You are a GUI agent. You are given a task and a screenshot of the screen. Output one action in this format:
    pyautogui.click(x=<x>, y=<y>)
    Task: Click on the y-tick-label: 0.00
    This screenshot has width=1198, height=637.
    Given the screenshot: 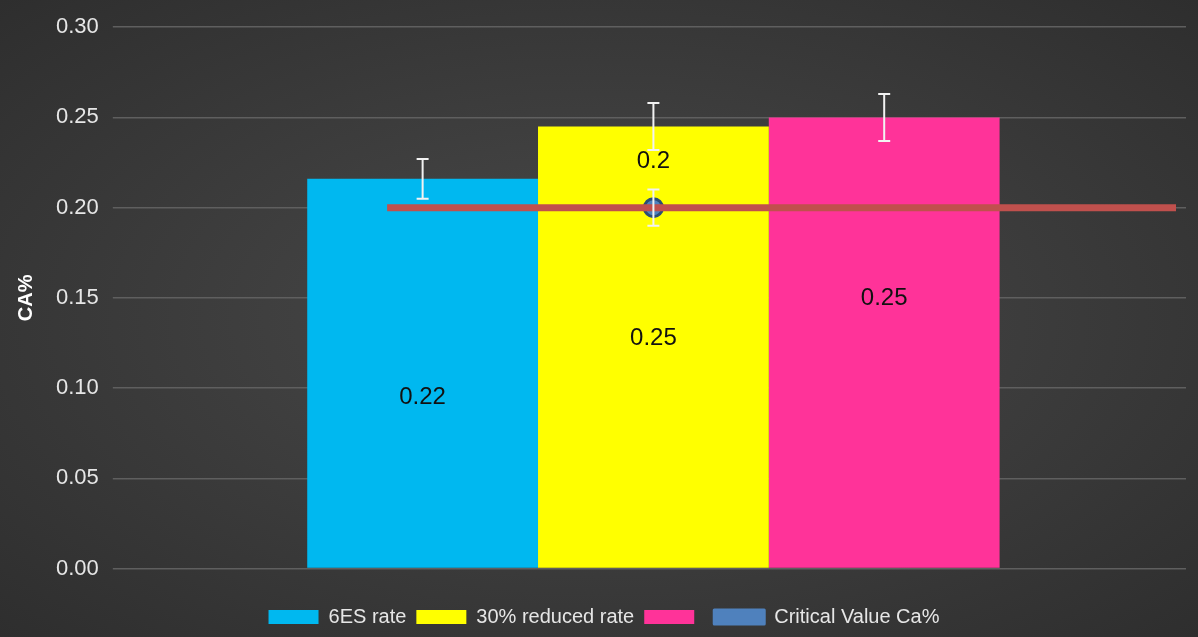 What is the action you would take?
    pyautogui.click(x=77, y=567)
    